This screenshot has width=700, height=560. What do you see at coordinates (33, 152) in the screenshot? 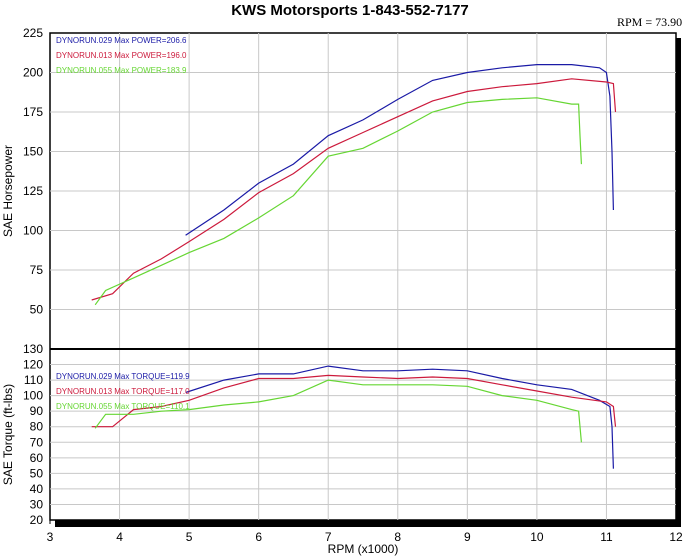
I see `y-tick-label: 150` at bounding box center [33, 152].